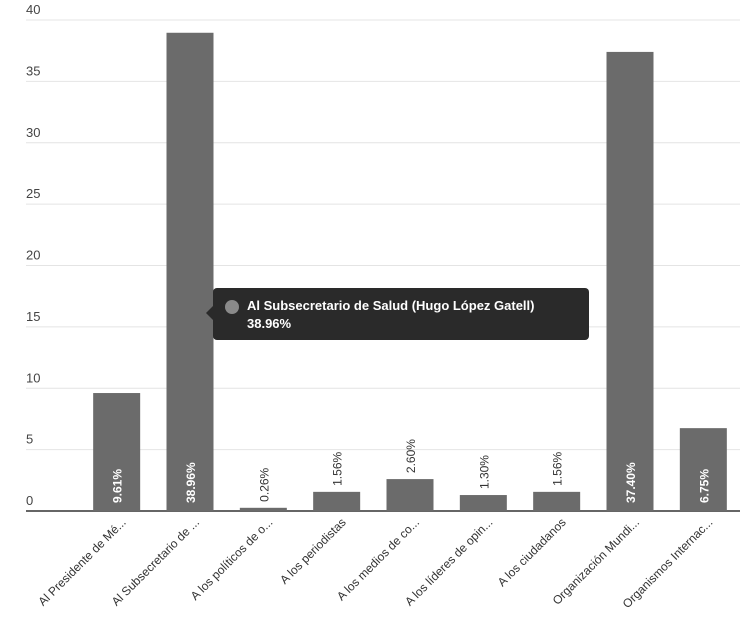 The image size is (750, 620). Describe the element at coordinates (232, 307) in the screenshot. I see `series-dot-icon` at that location.